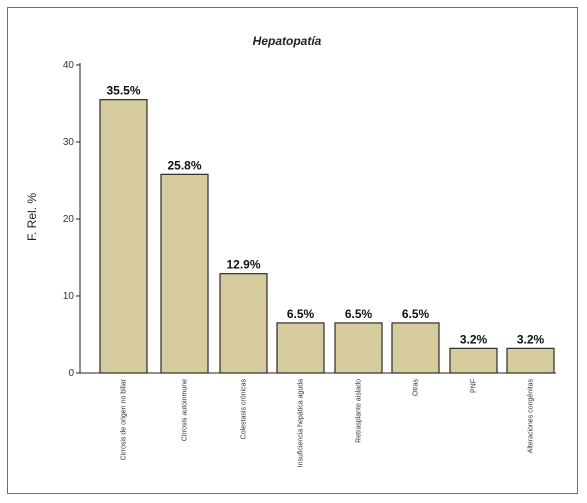 This screenshot has height=503, width=587. What do you see at coordinates (287, 41) in the screenshot?
I see `chart-title: Hepatopatía` at bounding box center [287, 41].